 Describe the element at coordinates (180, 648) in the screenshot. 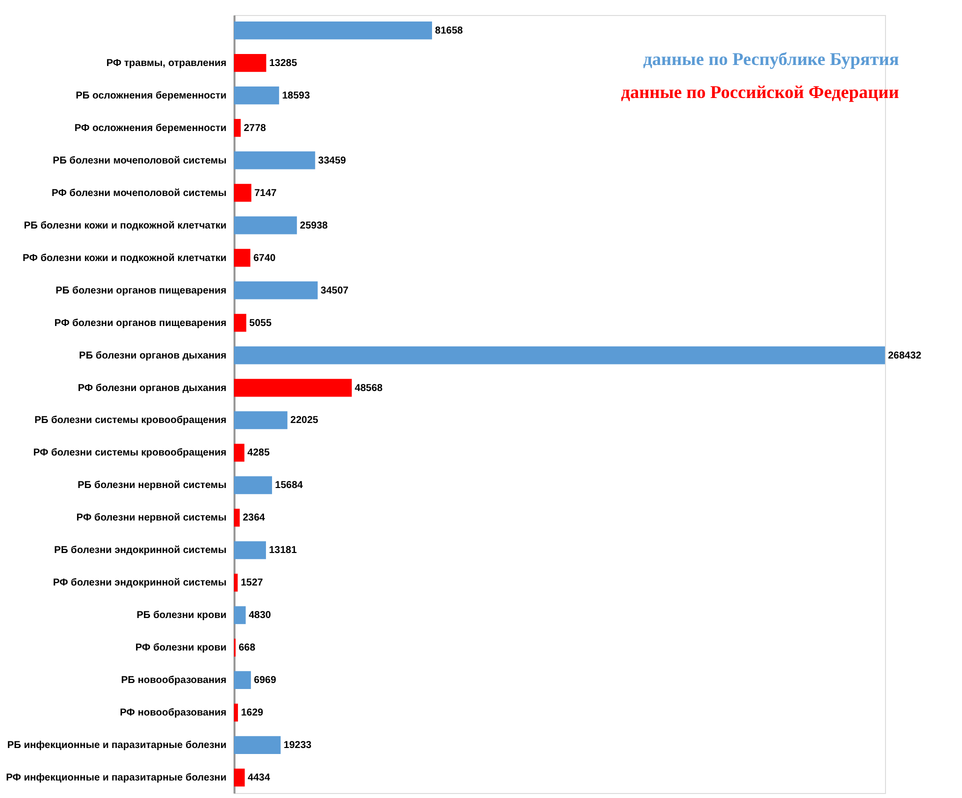

I see `y-tick-label: РФ болезни крови` at that location.